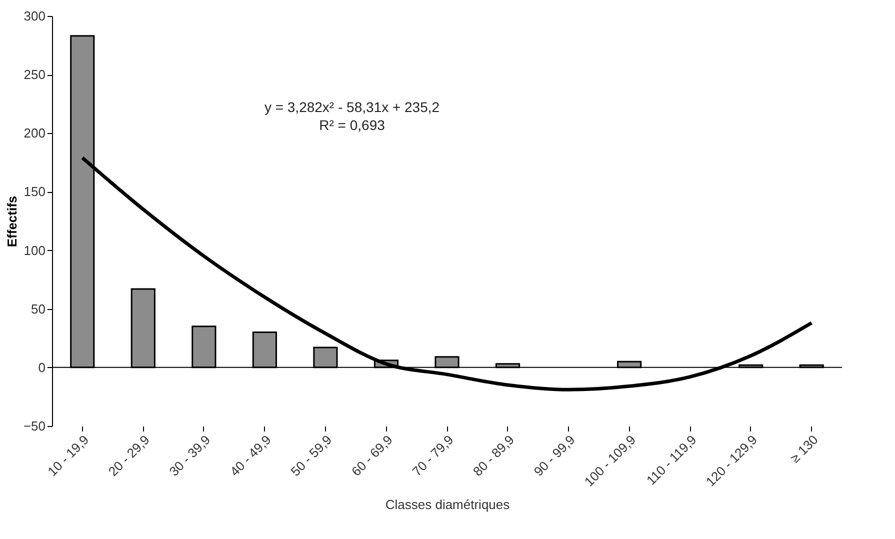 This screenshot has width=895, height=539. Describe the element at coordinates (352, 125) in the screenshot. I see `annotation: R² = 0,693` at that location.